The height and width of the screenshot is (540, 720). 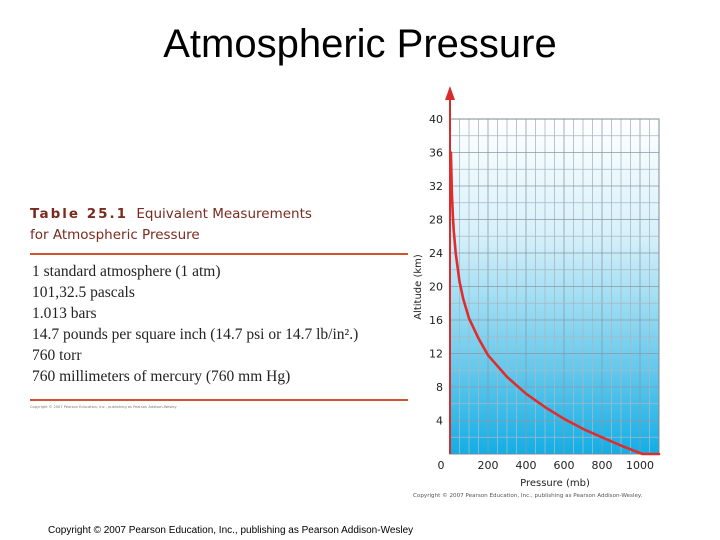 What do you see at coordinates (161, 376) in the screenshot?
I see `table-row: 760 millimeters of mercury (760 mm Hg)` at bounding box center [161, 376].